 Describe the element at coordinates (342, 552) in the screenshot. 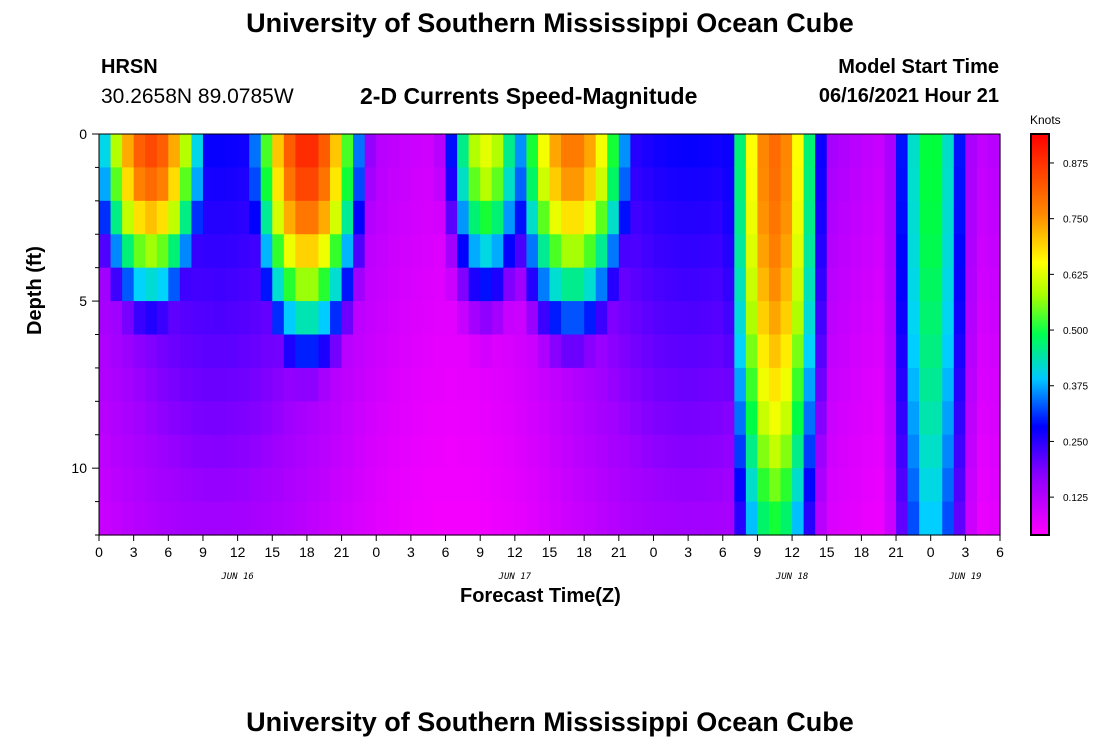

I see `x-tick-label: 21` at that location.